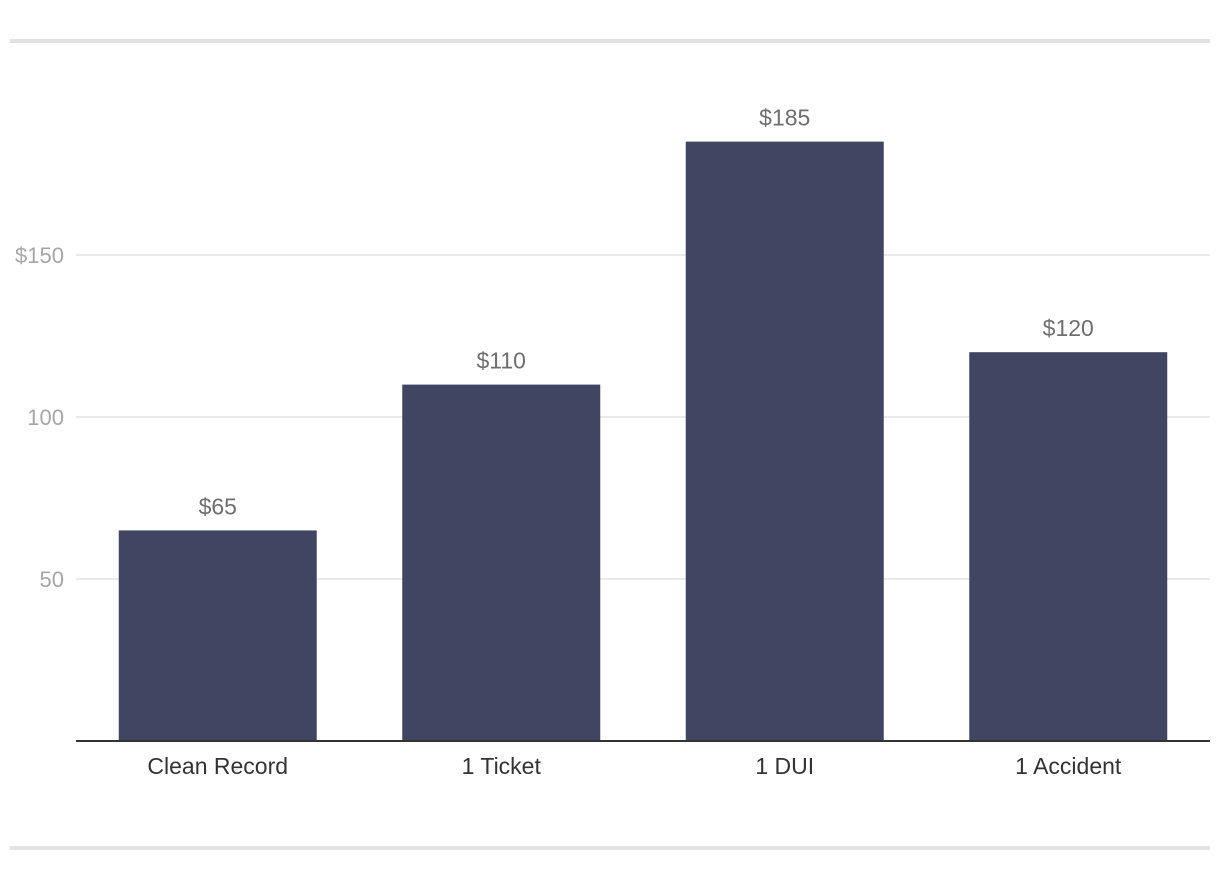 This screenshot has width=1220, height=880. Describe the element at coordinates (1068, 766) in the screenshot. I see `x-tick-label: 1 Accident` at that location.